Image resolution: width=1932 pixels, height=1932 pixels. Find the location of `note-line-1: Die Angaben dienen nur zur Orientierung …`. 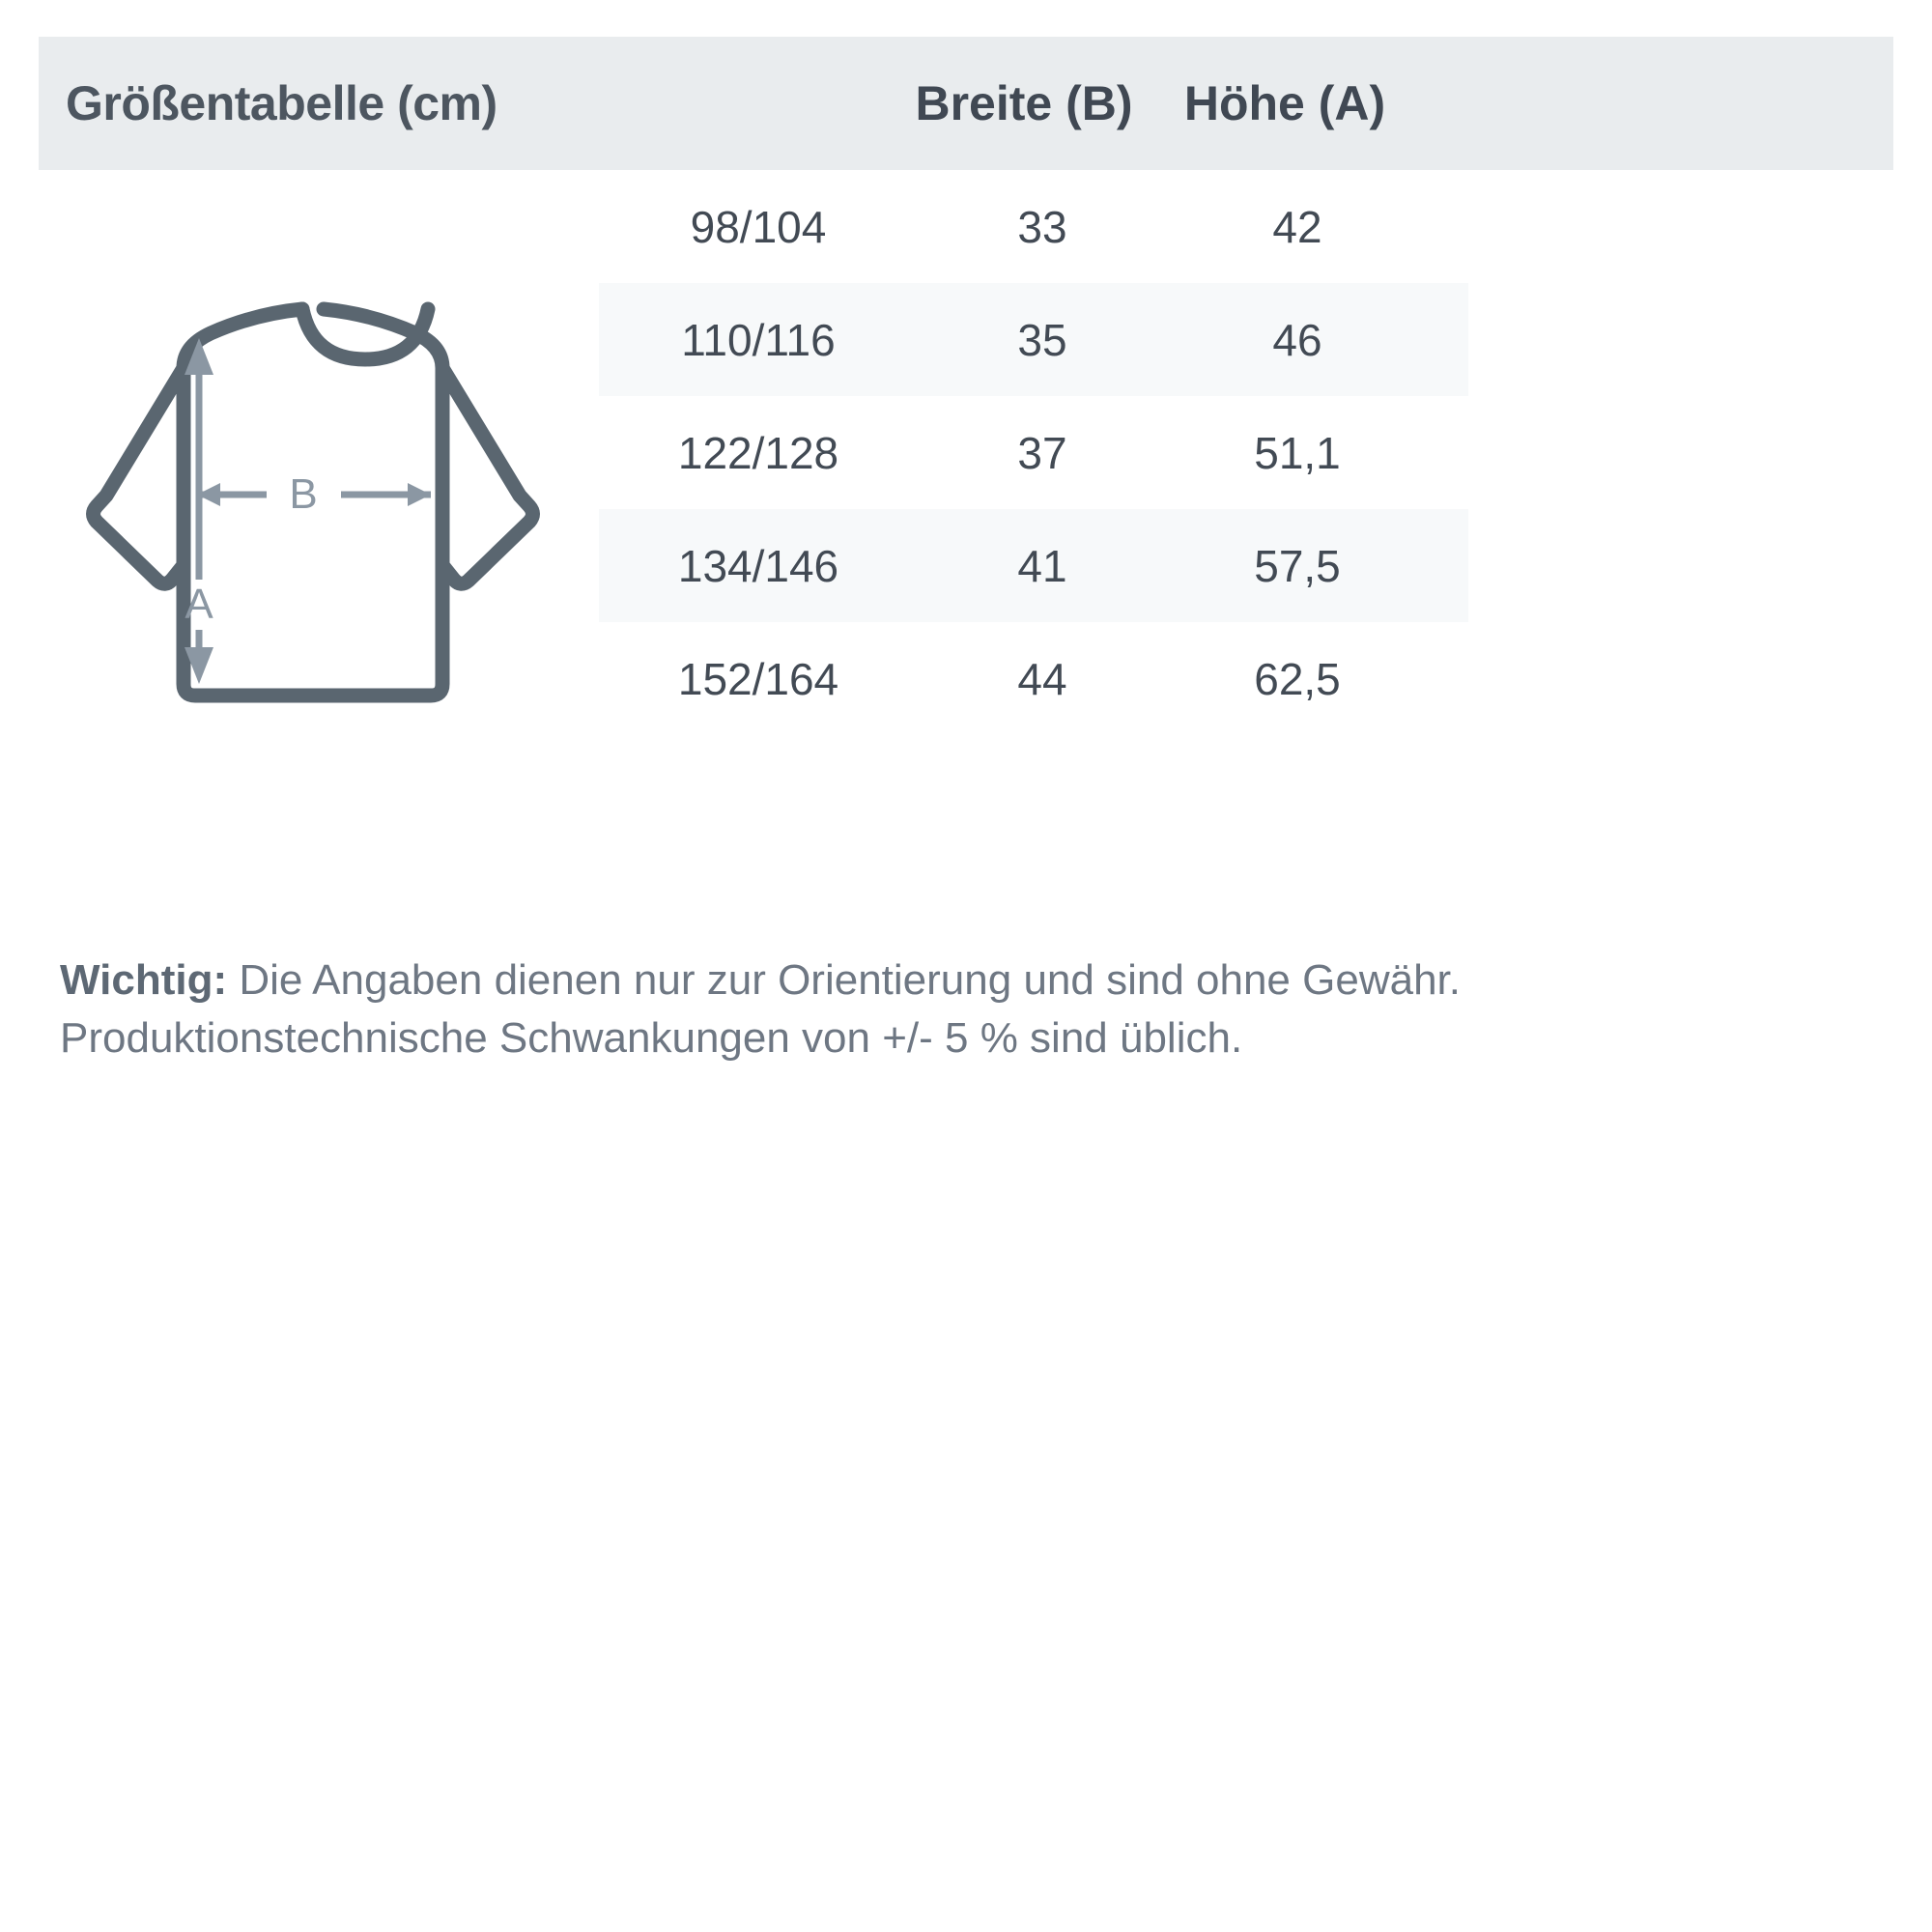

note-line-1: Die Angaben dienen nur zur Orientierung … is located at coordinates (844, 980).